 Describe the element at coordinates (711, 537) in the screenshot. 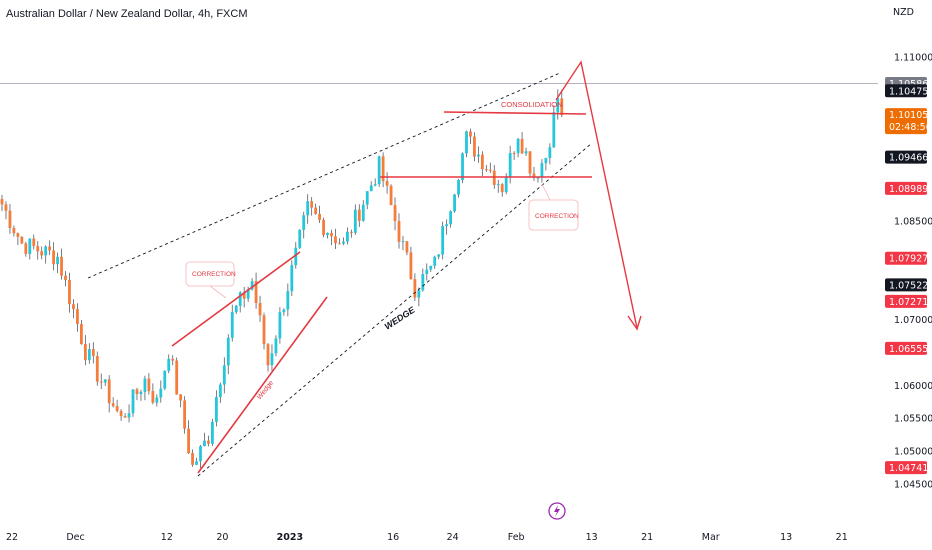

I see `x-tick-label: Mar` at that location.